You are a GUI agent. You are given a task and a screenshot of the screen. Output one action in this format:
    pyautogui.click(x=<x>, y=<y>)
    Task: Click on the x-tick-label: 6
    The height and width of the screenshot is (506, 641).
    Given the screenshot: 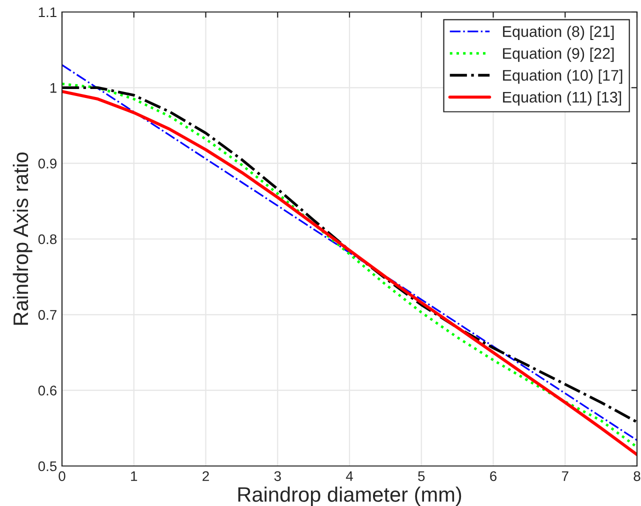 What is the action you would take?
    pyautogui.click(x=493, y=476)
    